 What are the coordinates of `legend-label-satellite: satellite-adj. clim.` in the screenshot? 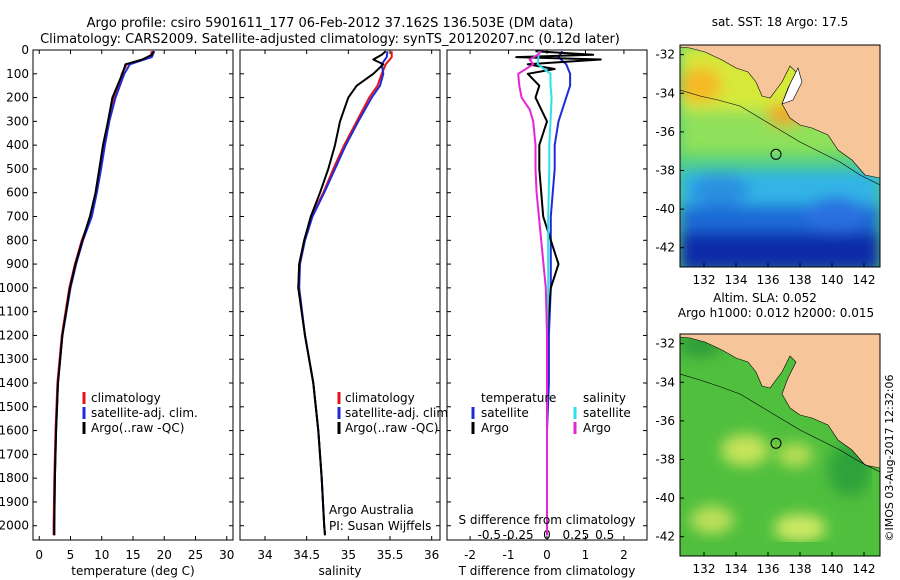 It's located at (398, 413).